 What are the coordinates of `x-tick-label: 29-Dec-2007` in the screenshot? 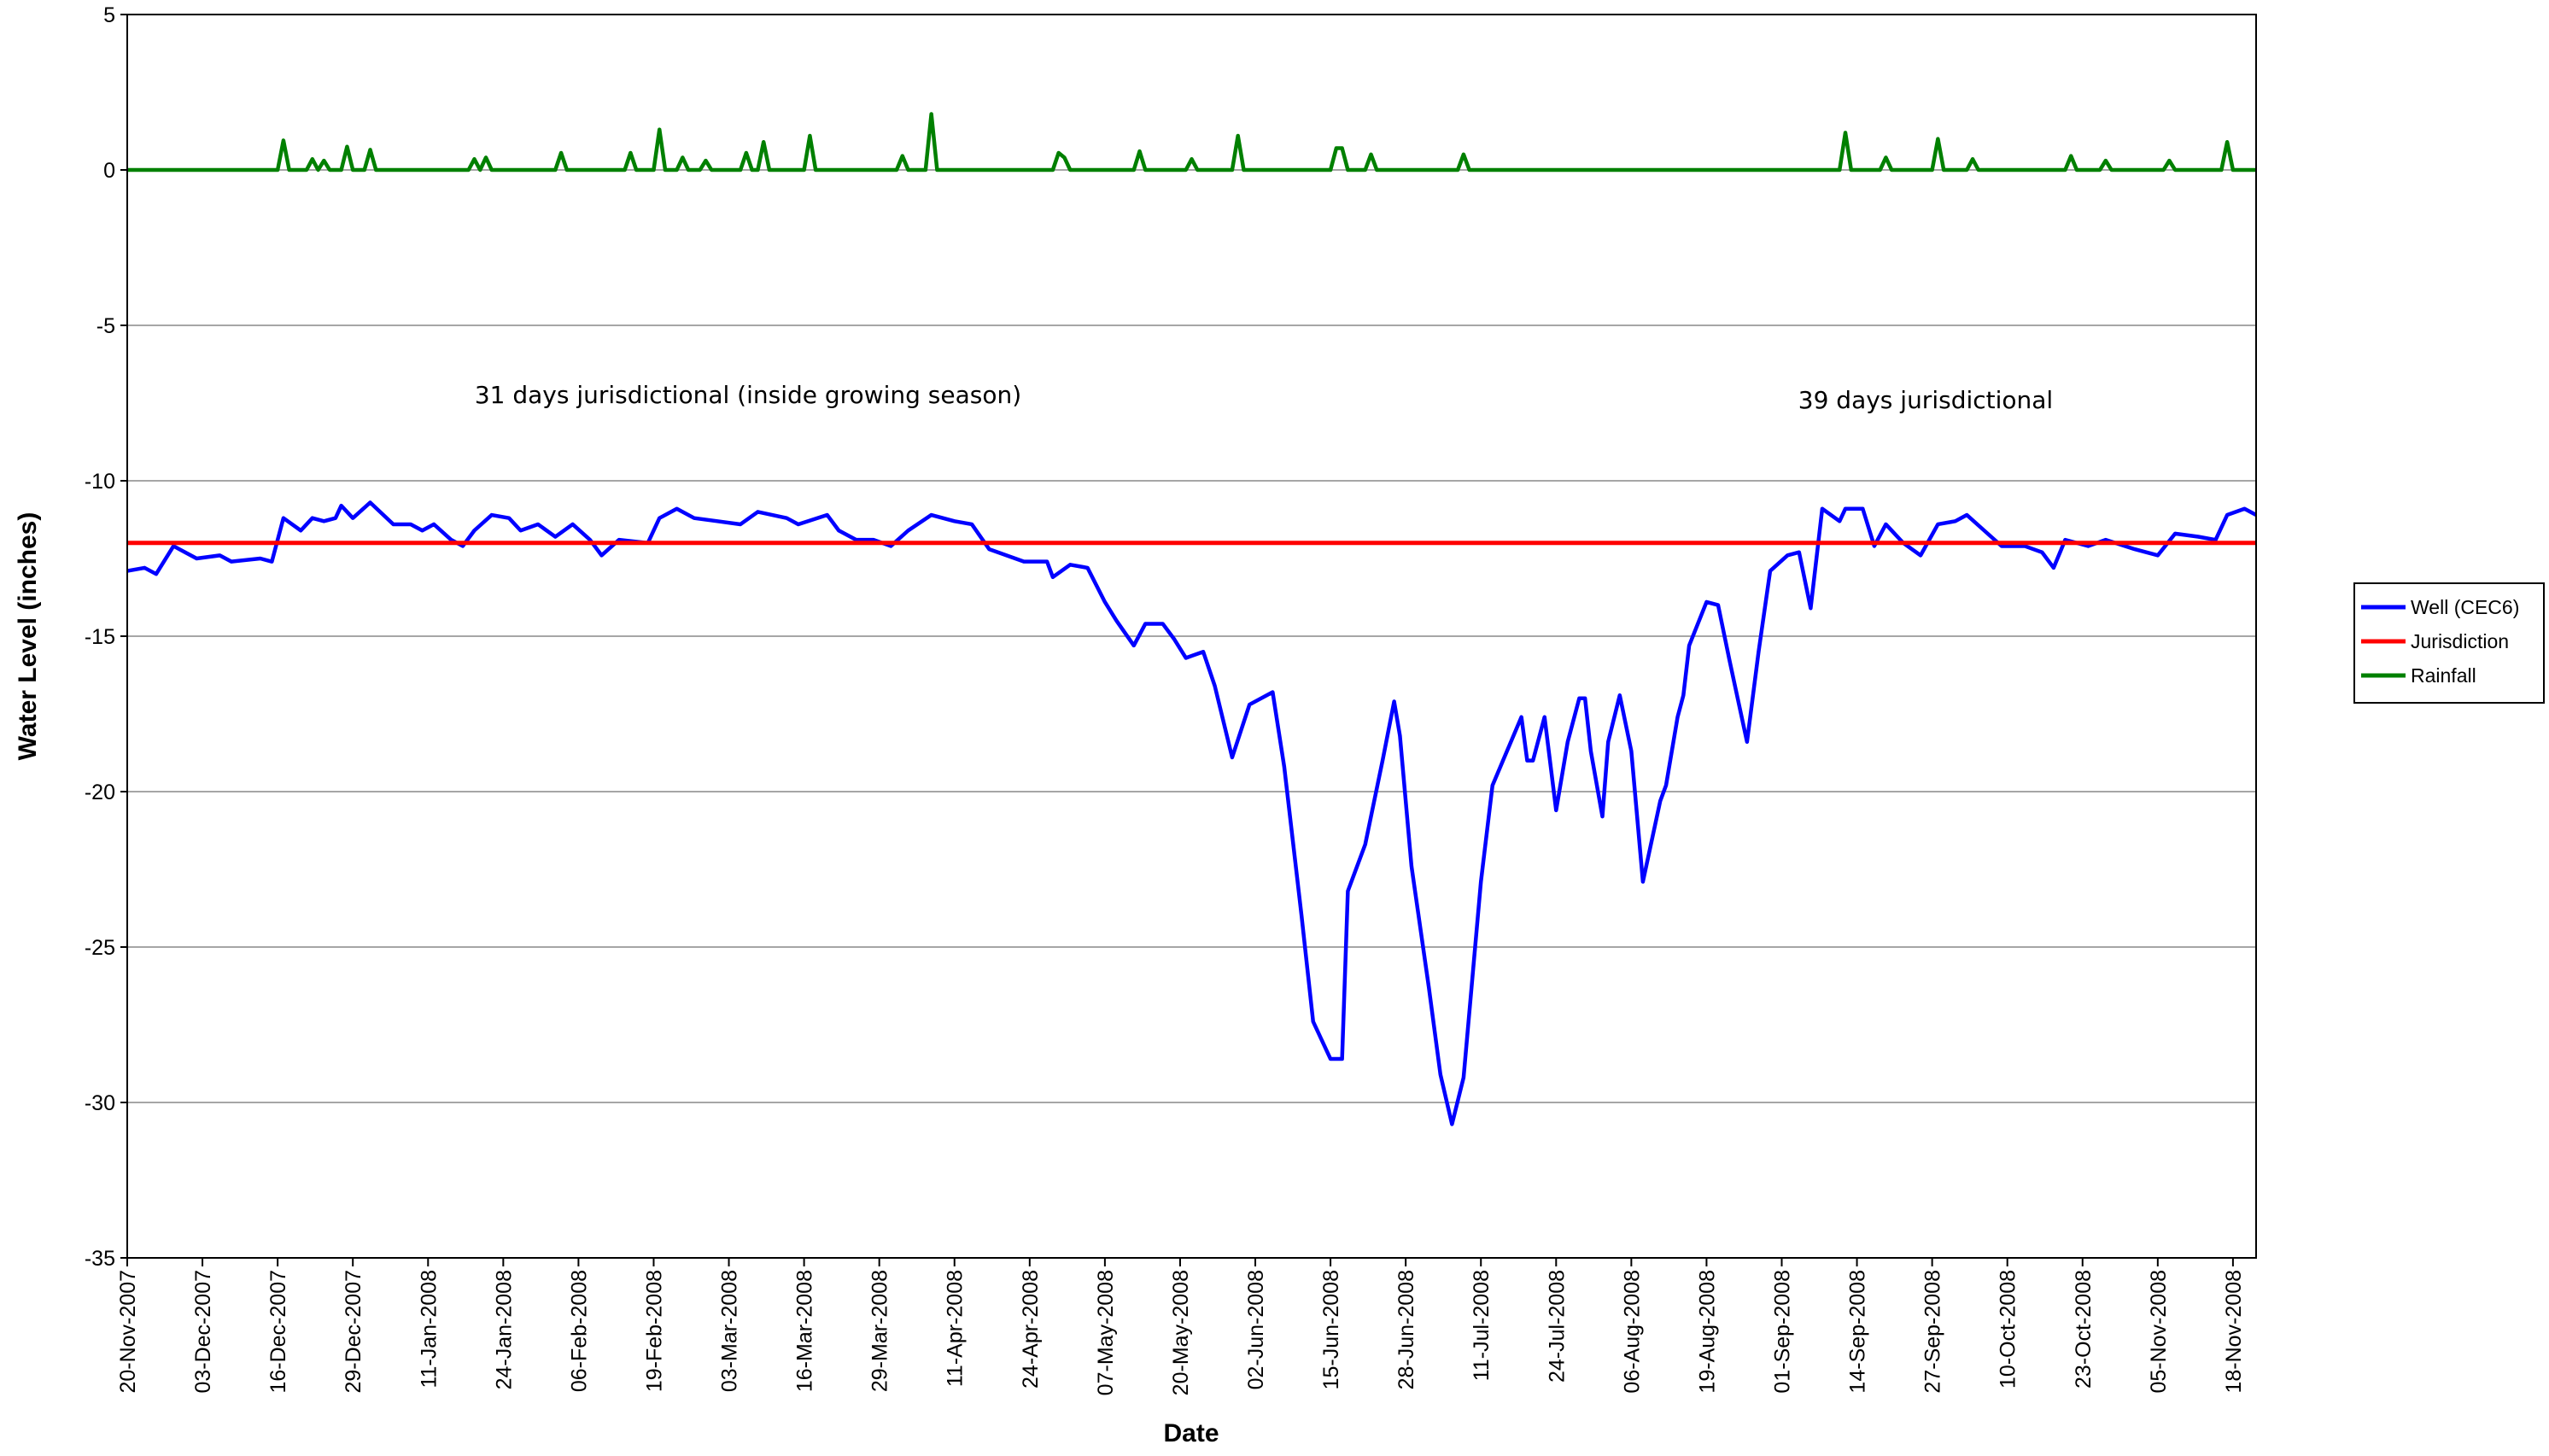 It's located at (353, 1332).